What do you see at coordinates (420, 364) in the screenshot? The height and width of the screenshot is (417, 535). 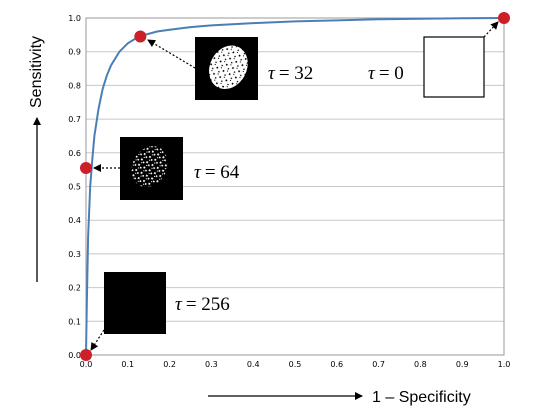 I see `x-tick-label: 0.8` at bounding box center [420, 364].